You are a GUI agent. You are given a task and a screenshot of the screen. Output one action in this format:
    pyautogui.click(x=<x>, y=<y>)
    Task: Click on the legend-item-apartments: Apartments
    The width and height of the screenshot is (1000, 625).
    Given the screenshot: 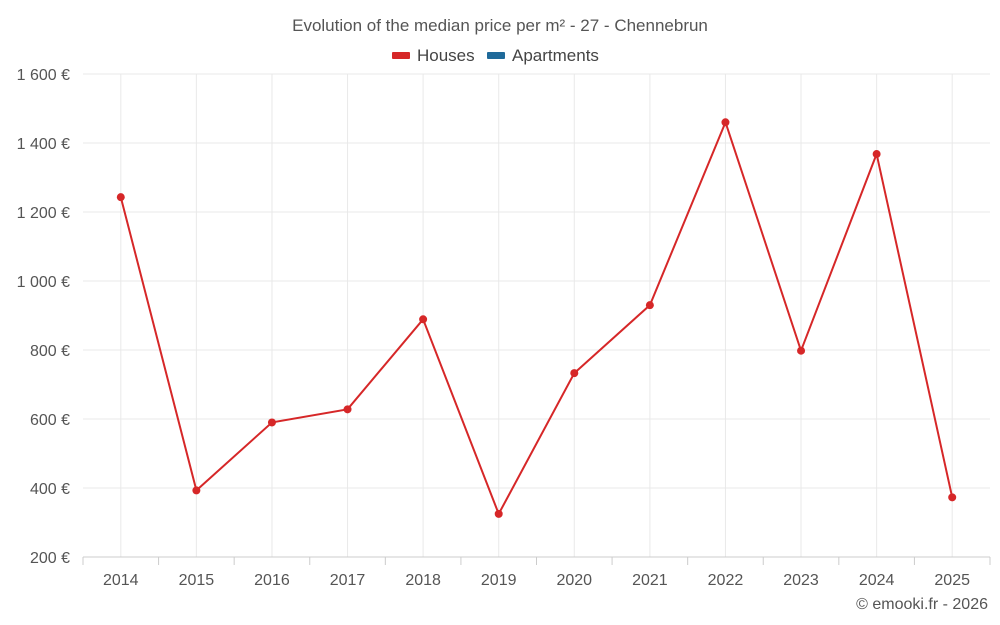 What is the action you would take?
    pyautogui.click(x=543, y=55)
    